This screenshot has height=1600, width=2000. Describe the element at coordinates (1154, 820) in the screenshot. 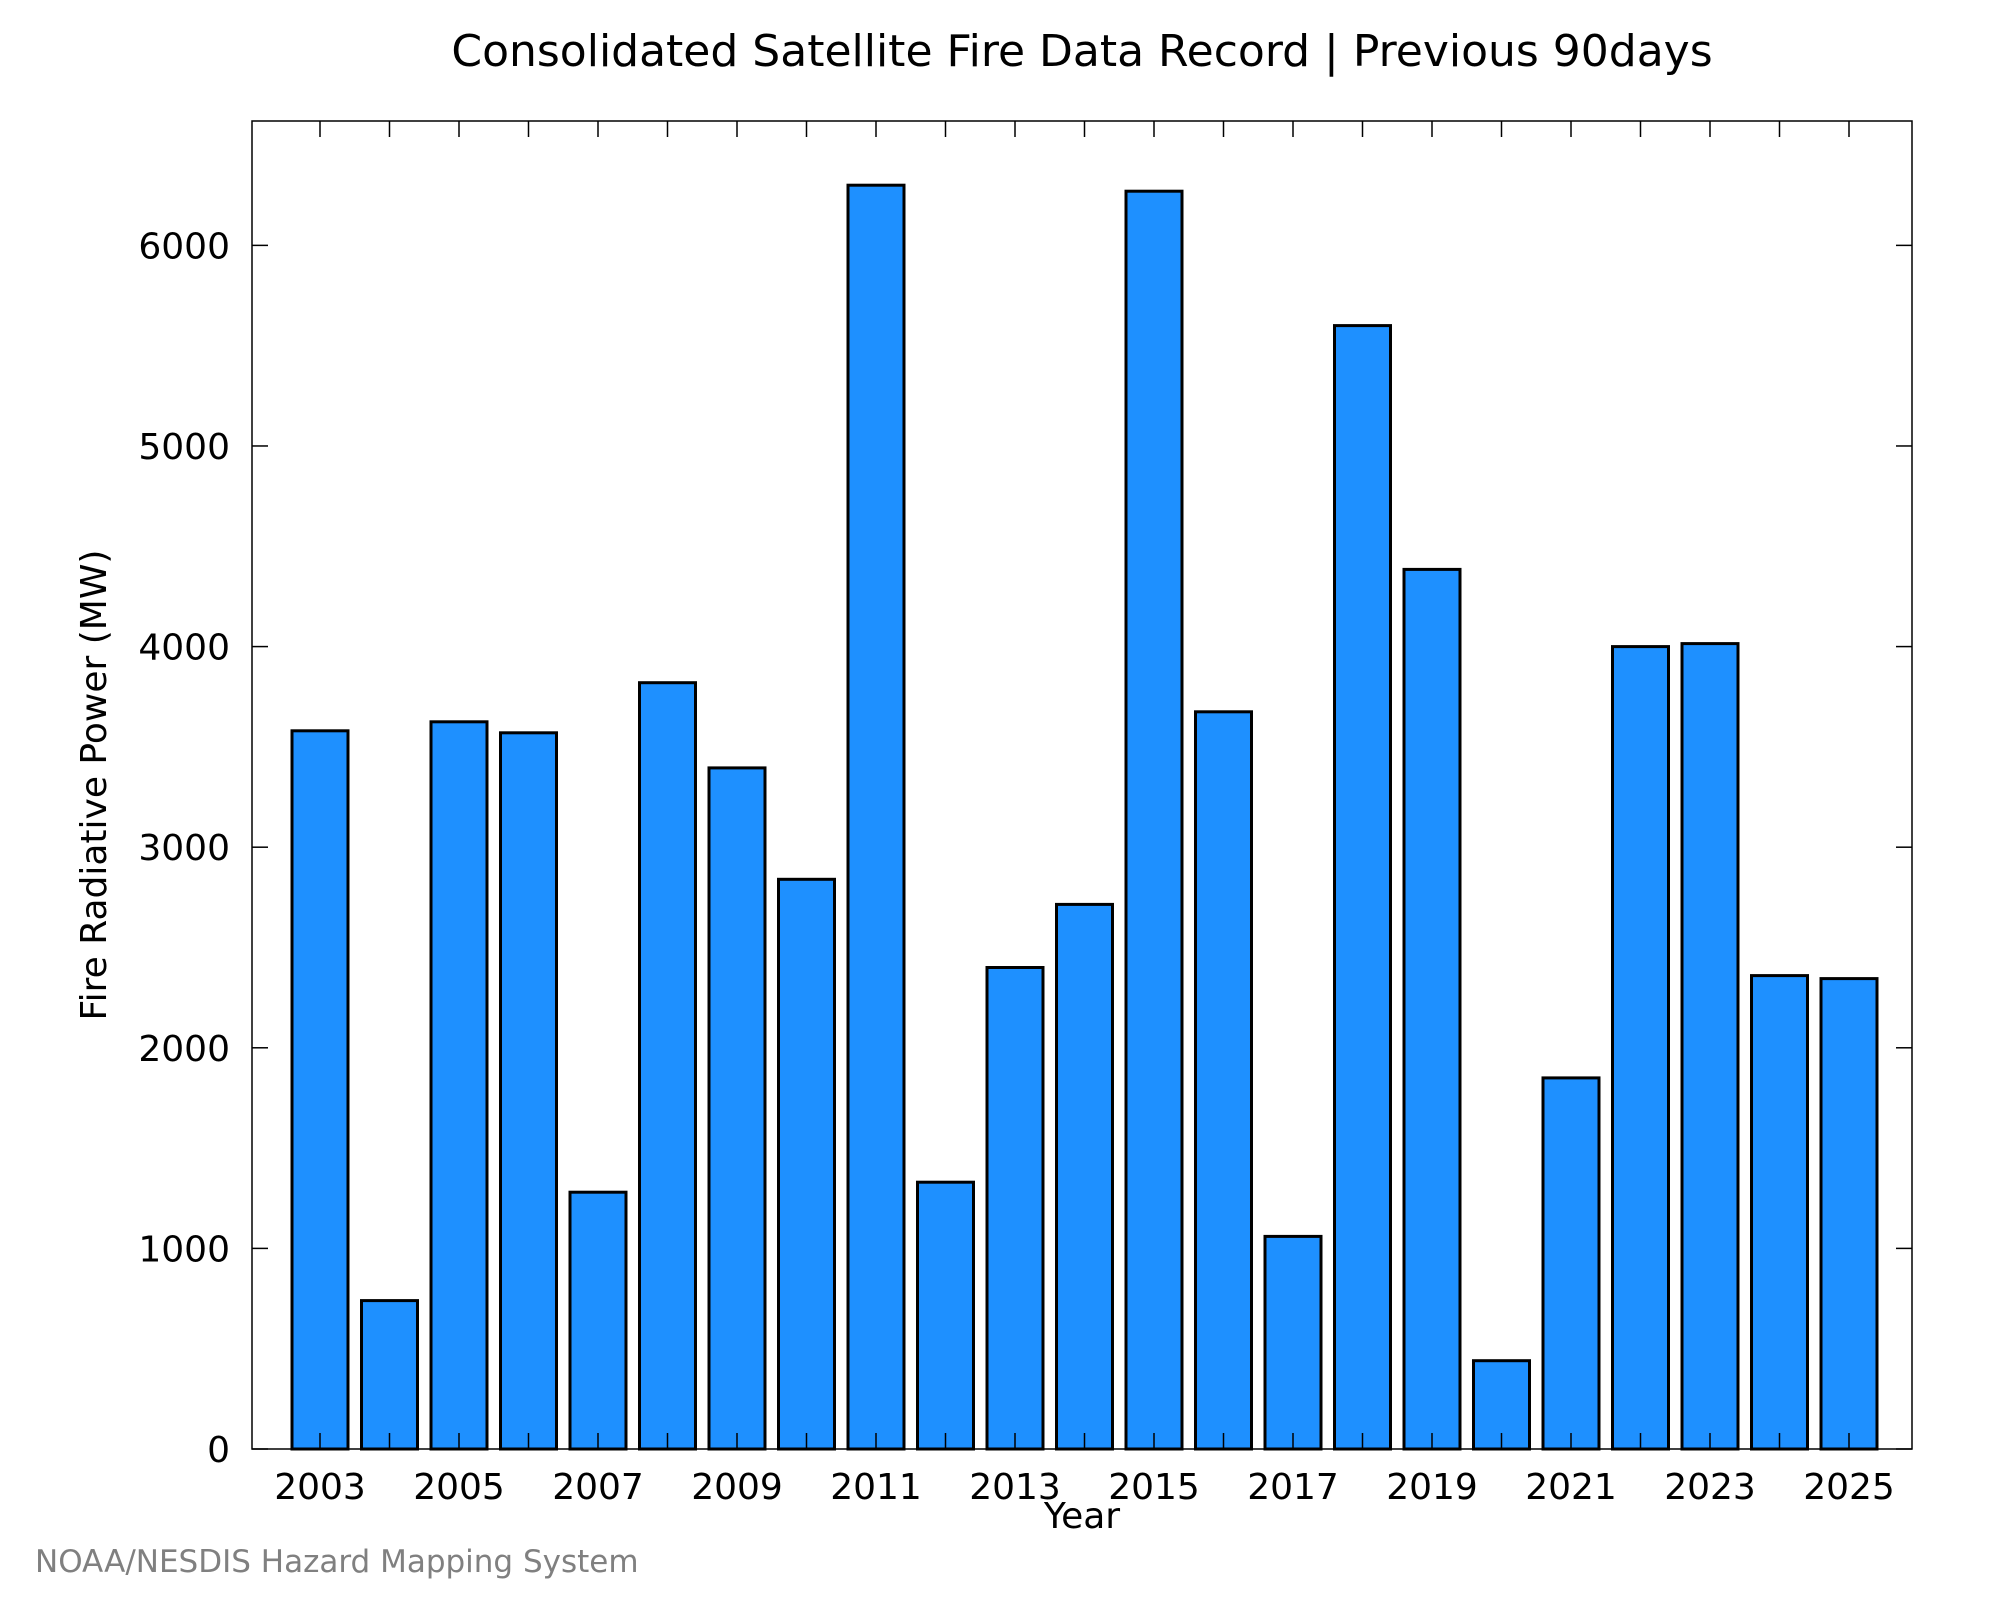

I see `bar-2015` at that location.